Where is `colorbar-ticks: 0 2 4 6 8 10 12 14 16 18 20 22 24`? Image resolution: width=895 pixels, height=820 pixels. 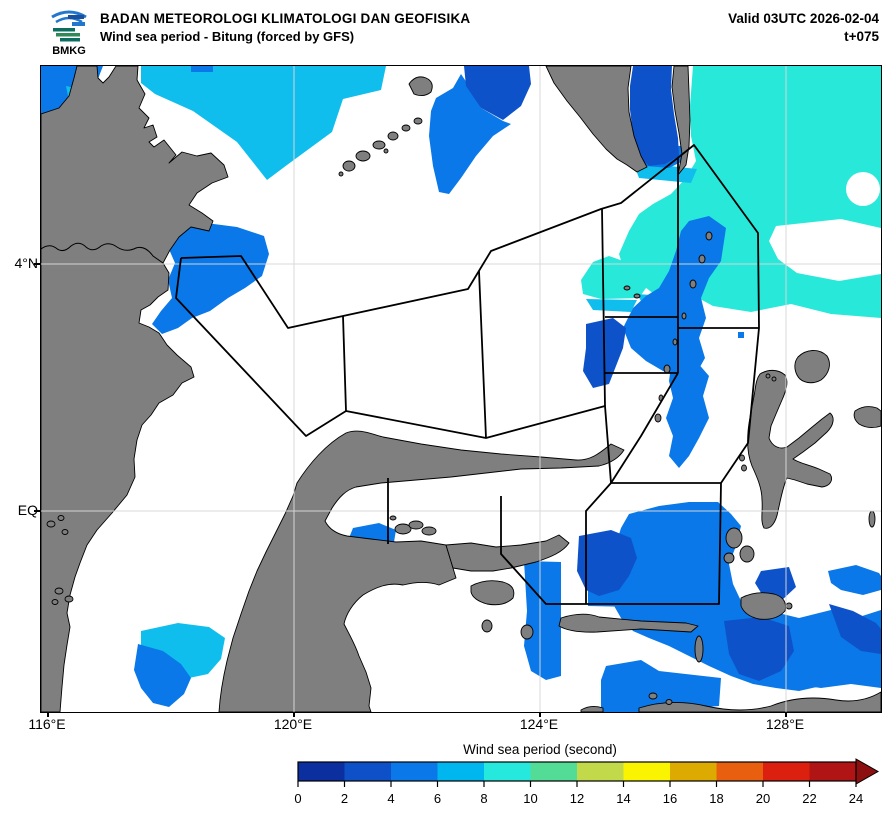 colorbar-ticks: 0 2 4 6 8 10 12 14 16 18 20 22 24 is located at coordinates (578, 793).